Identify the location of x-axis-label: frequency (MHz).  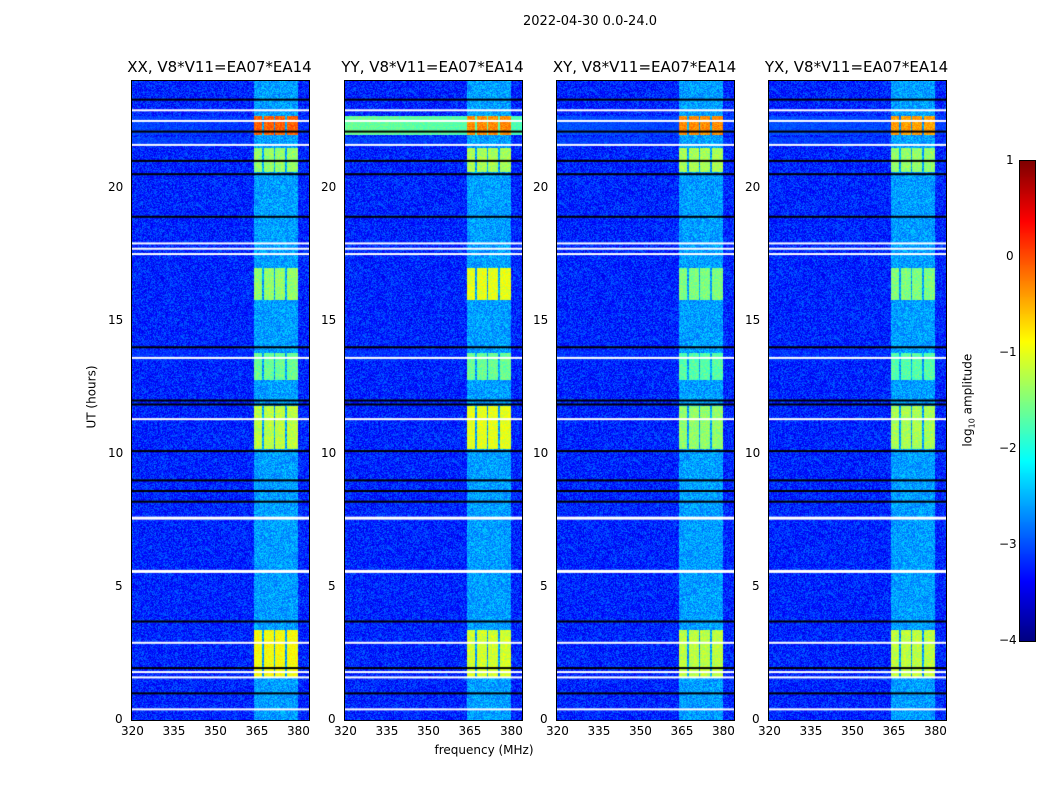
(484, 750).